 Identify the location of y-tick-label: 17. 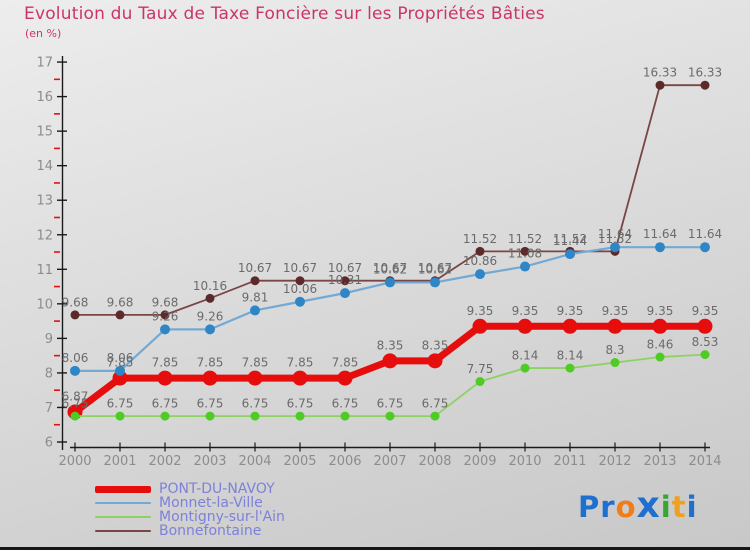
(44, 63).